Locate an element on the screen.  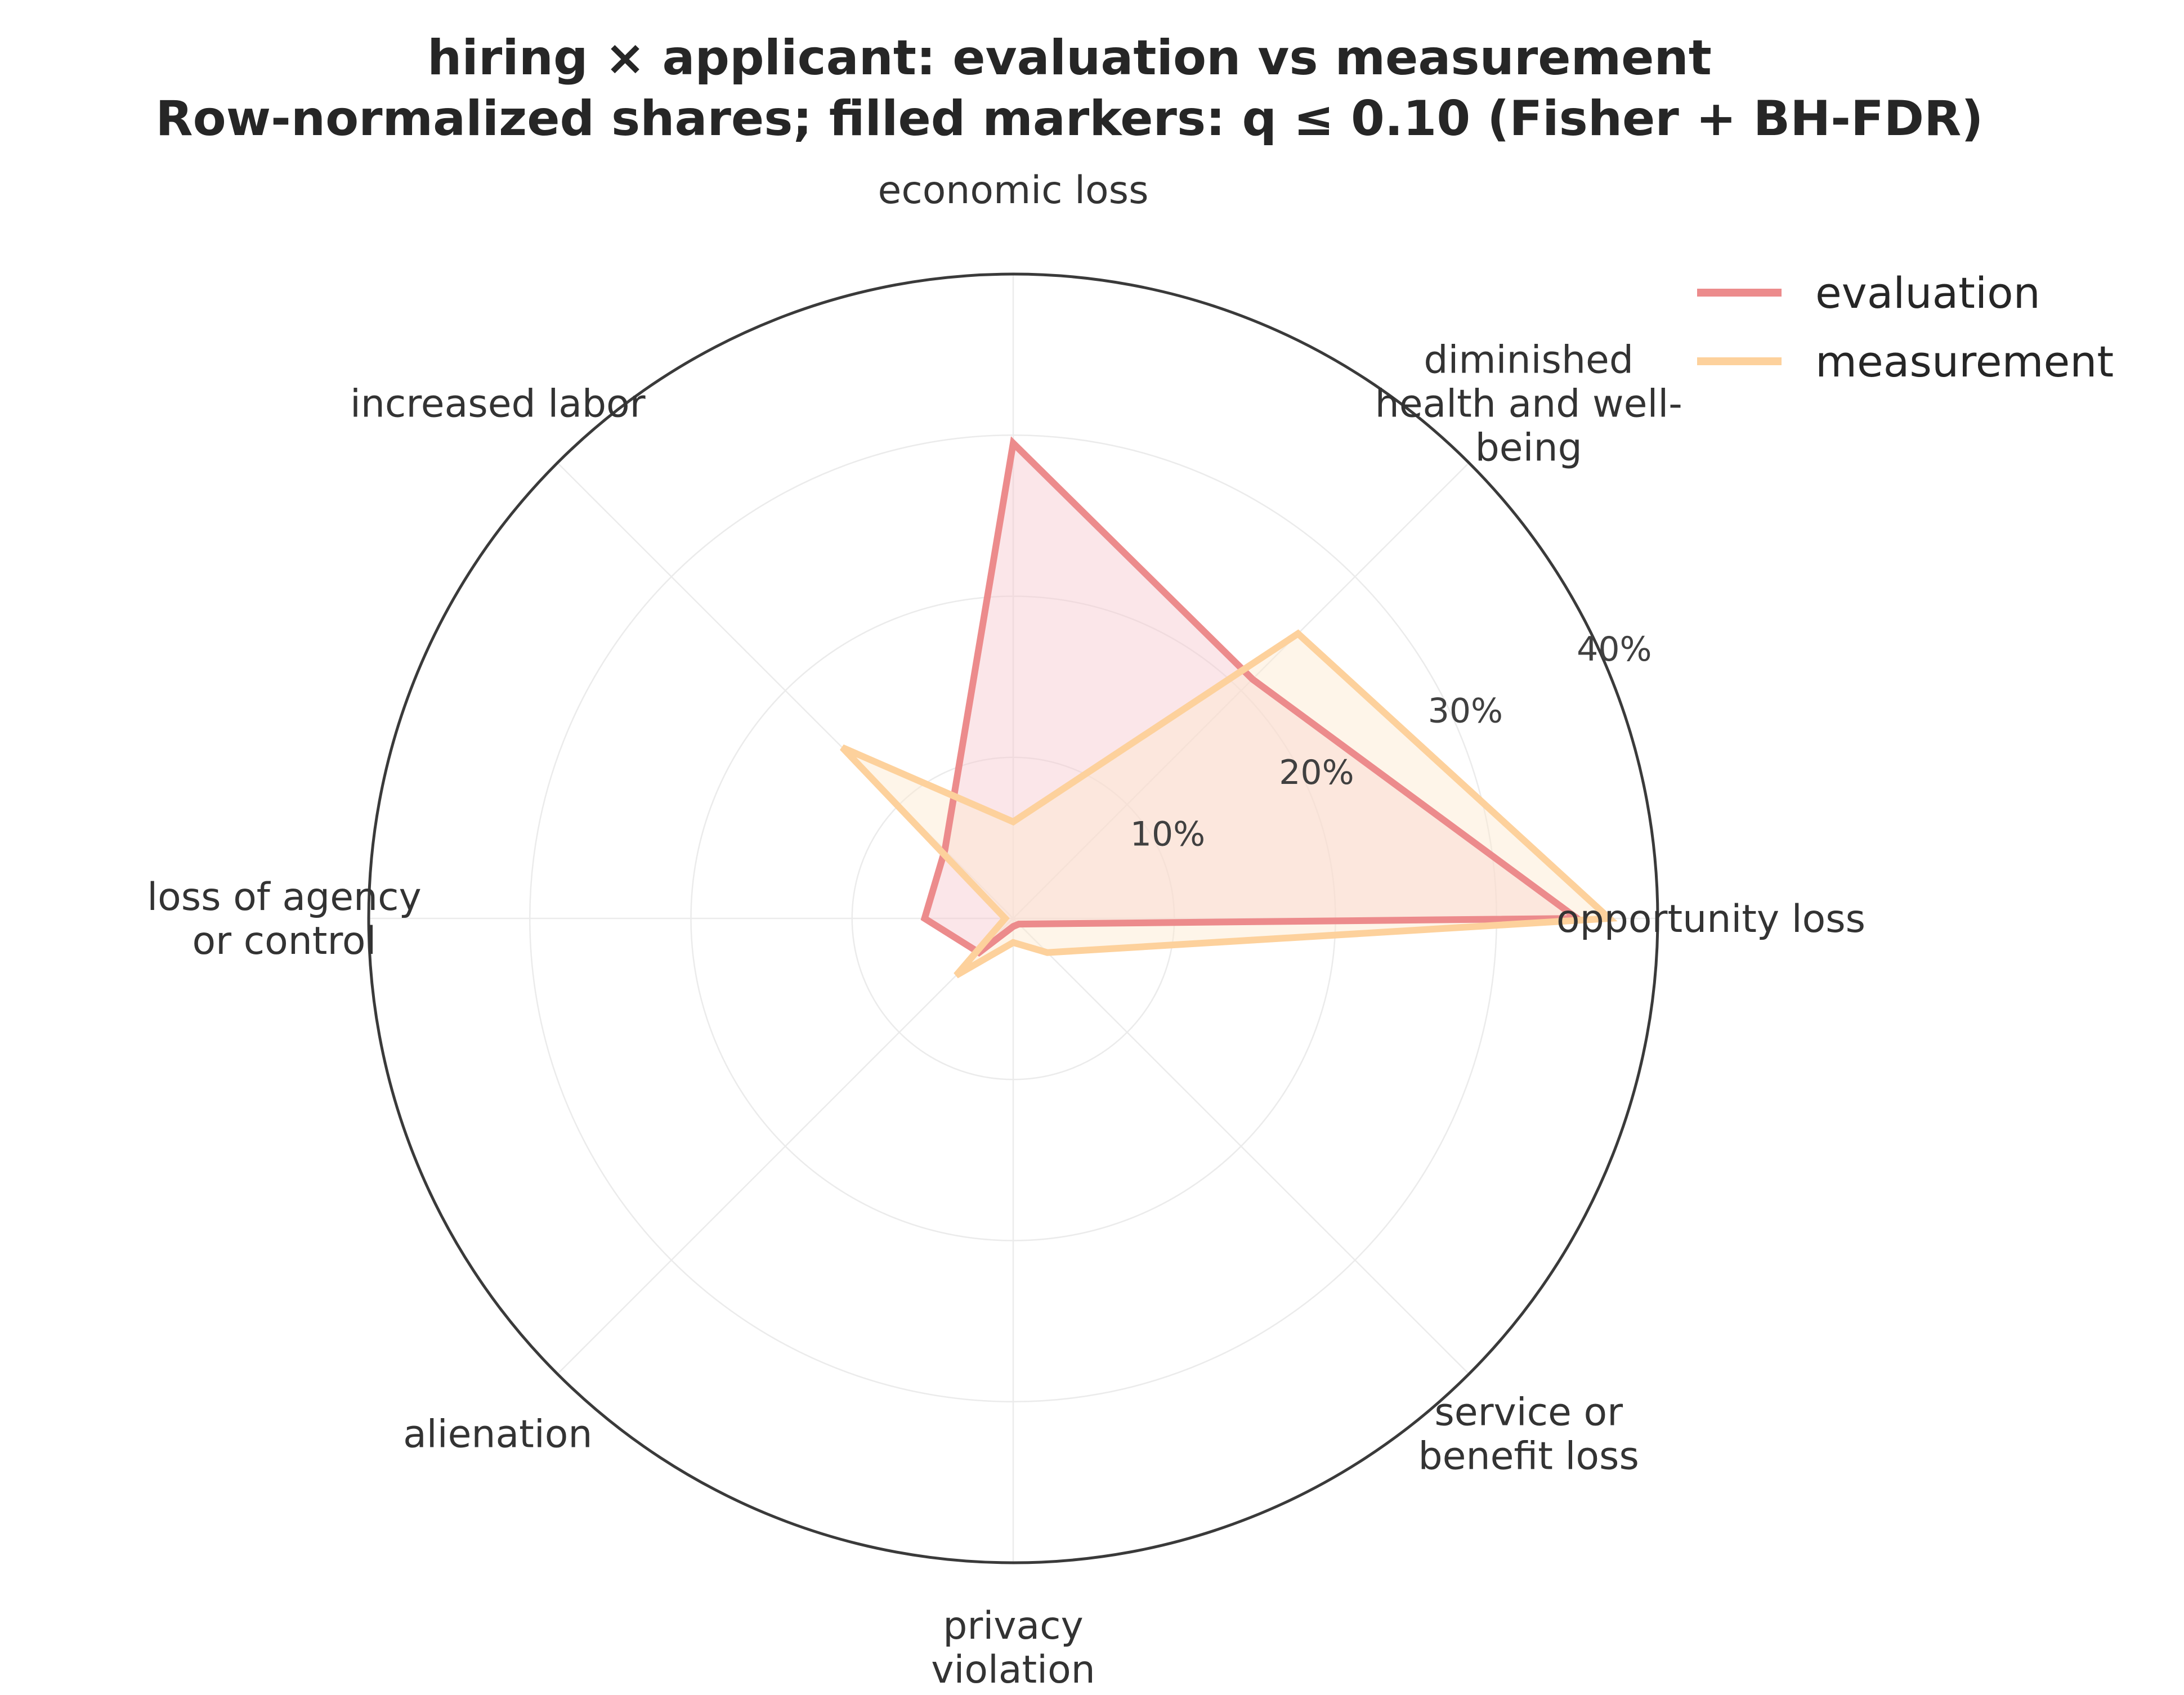
category-label: opportunity loss is located at coordinates (1710, 919).